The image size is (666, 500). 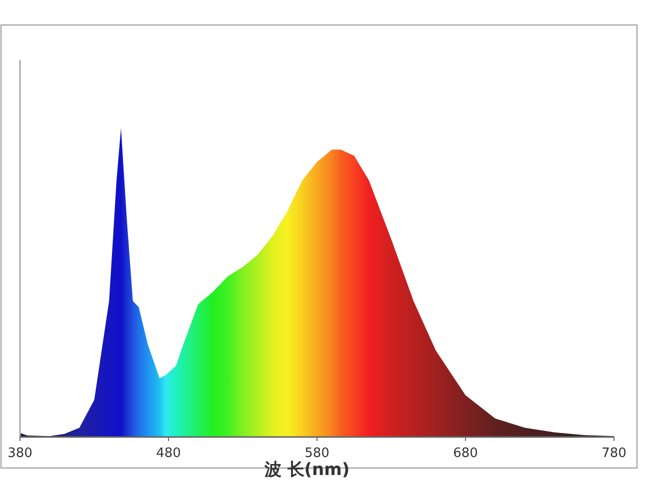 What do you see at coordinates (306, 470) in the screenshot?
I see `x-axis-title: 波 长(nm)` at bounding box center [306, 470].